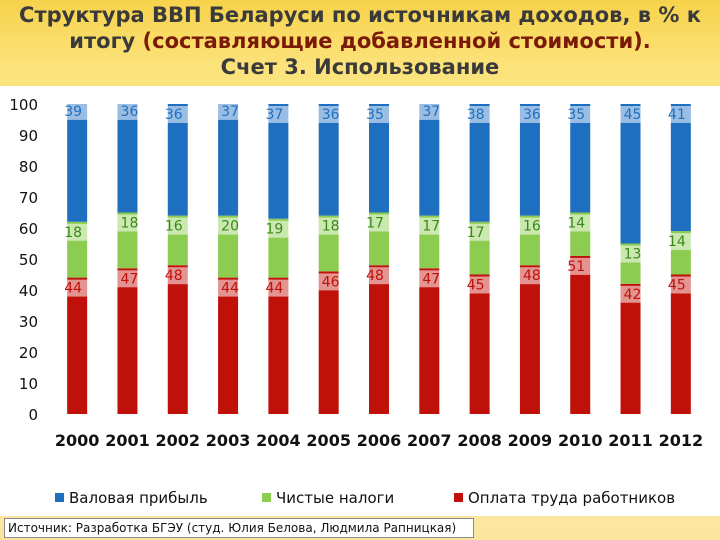 This screenshot has width=720, height=540. I want to click on legend-swatch-net-taxes, so click(266, 497).